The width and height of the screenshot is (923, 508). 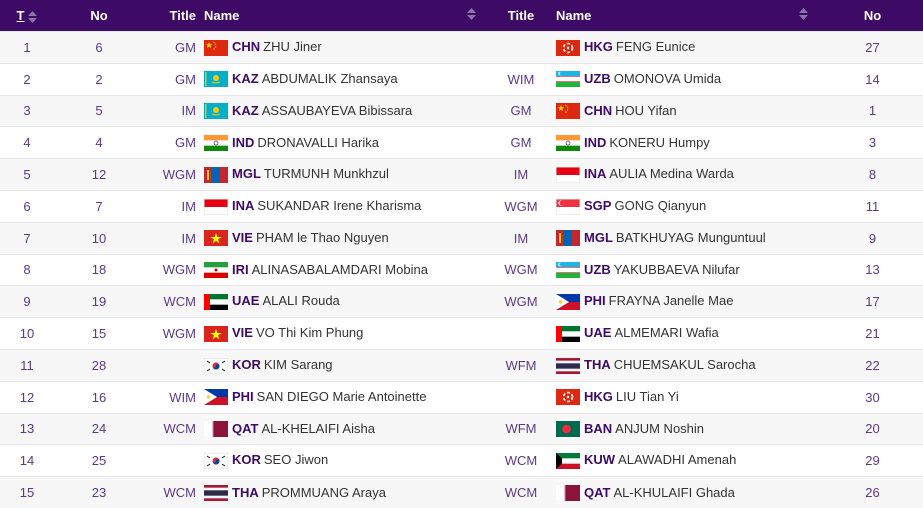 What do you see at coordinates (345, 301) in the screenshot?
I see `white-player-cell: UAE ALALI Rouda` at bounding box center [345, 301].